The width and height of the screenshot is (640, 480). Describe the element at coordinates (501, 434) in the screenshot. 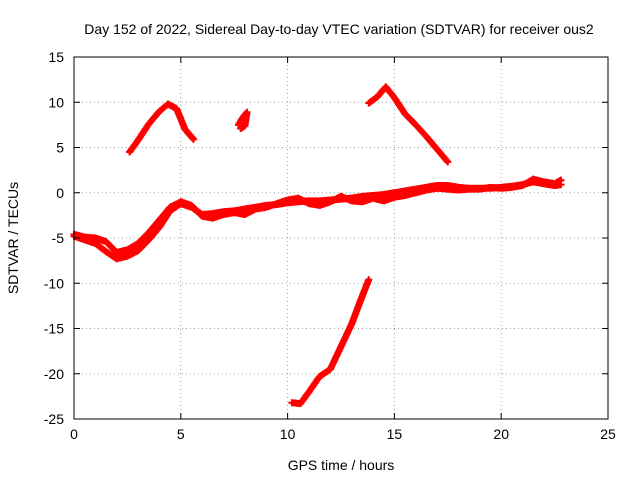

I see `x-tick-label: 20` at that location.